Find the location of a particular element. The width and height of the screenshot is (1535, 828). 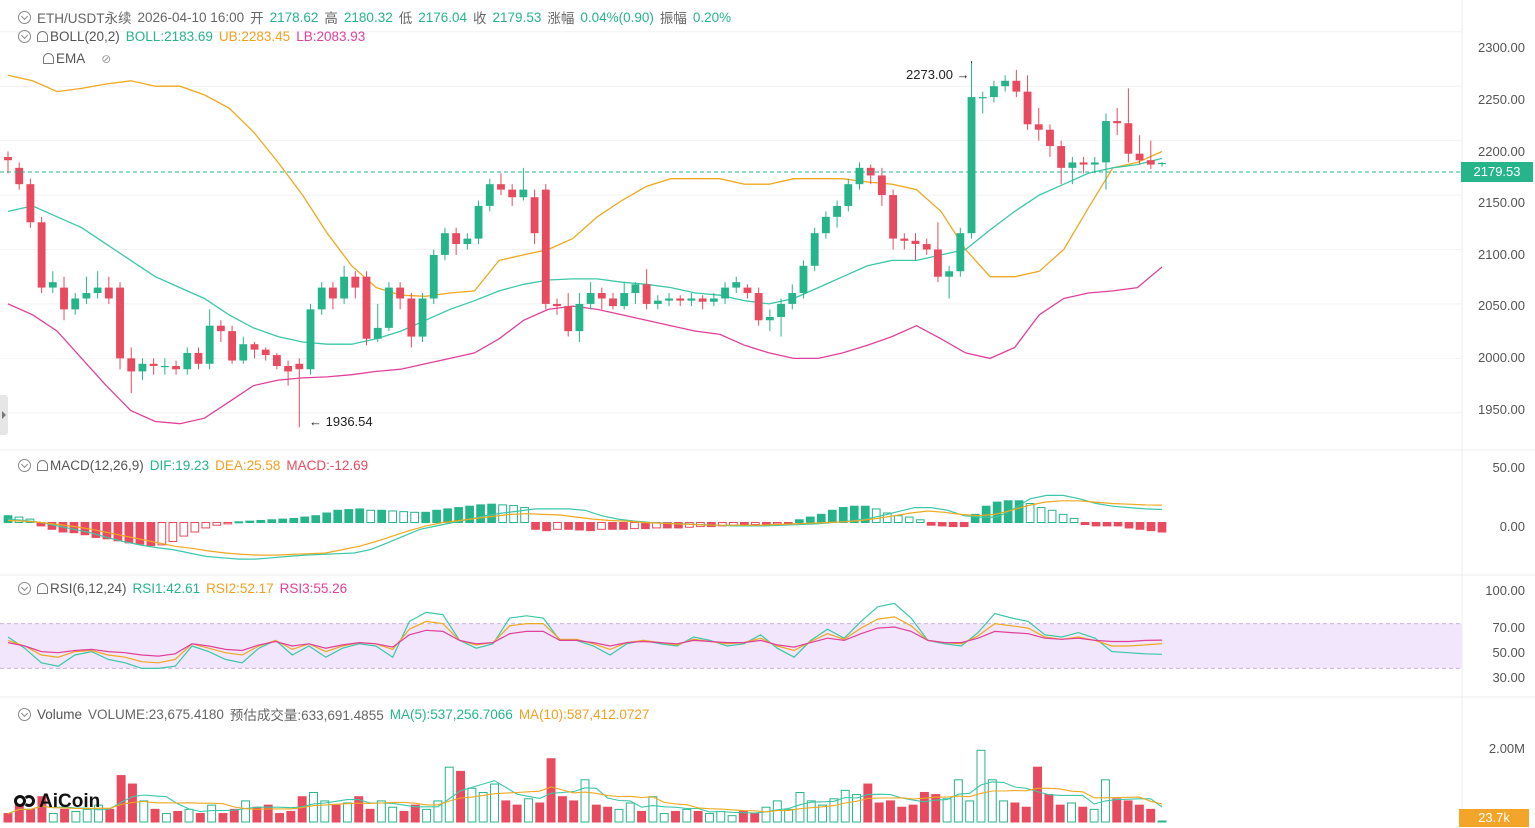

rsi-collapse-icon is located at coordinates (24, 588).